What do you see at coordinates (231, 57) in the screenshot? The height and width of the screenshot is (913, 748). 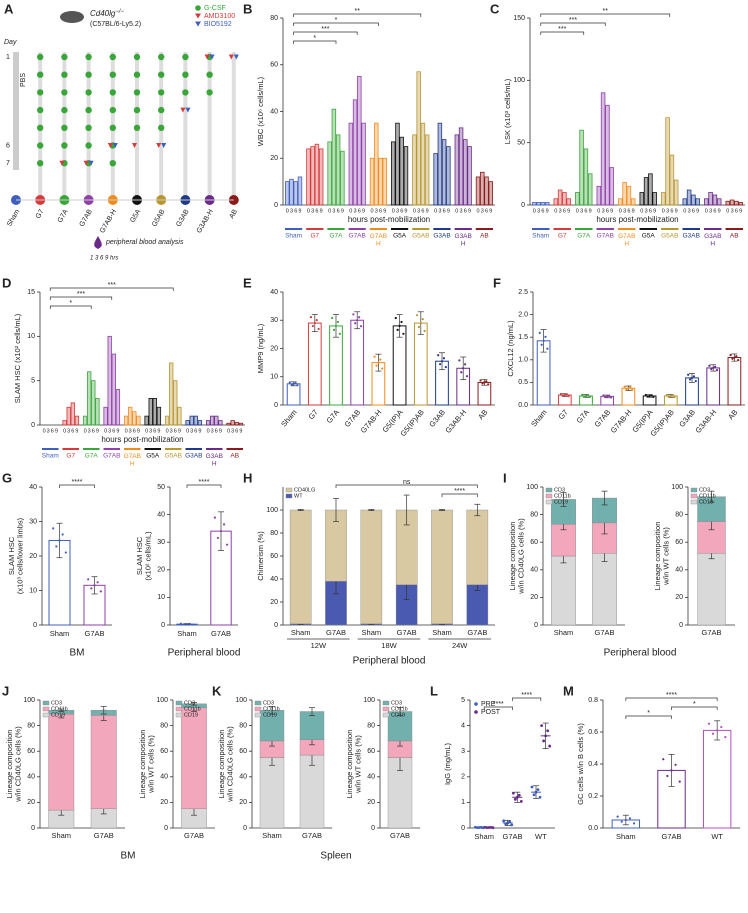 I see `amd-dose` at bounding box center [231, 57].